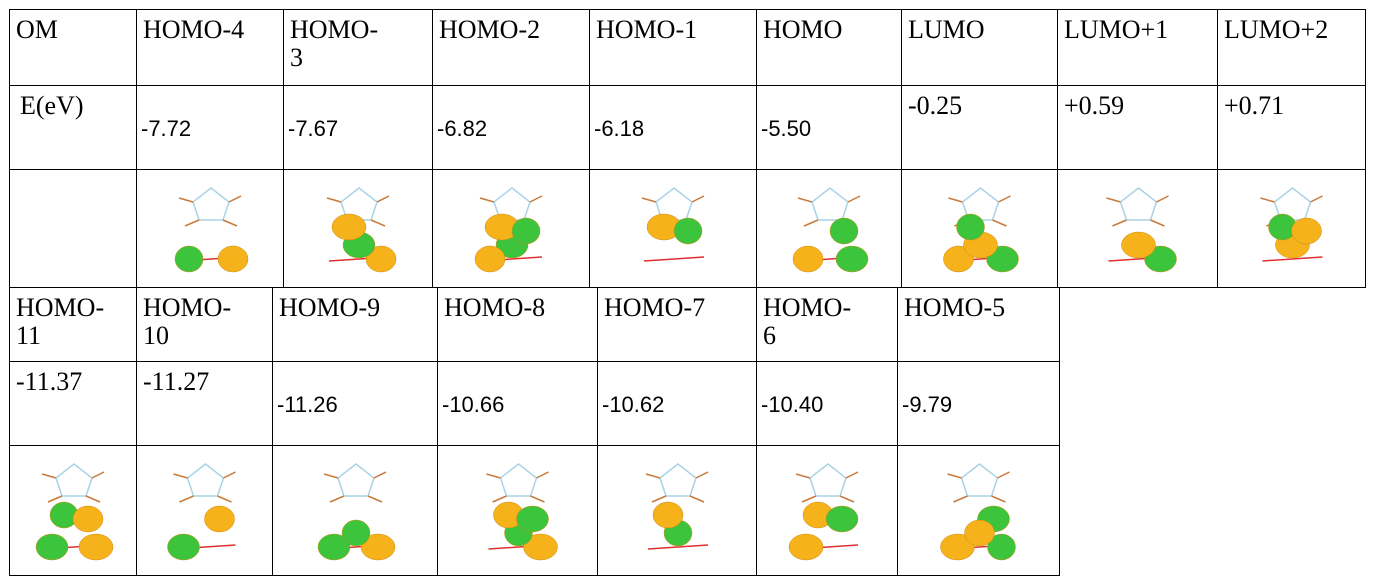  I want to click on orbital-label: OM, so click(37, 29).